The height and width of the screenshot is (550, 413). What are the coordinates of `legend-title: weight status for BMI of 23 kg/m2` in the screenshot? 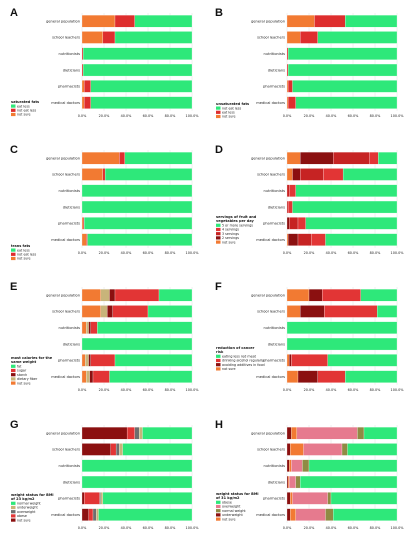 It's located at (32, 497).